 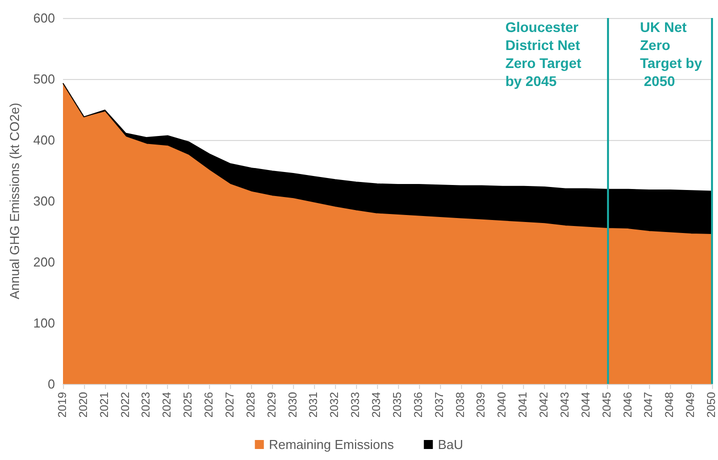 What do you see at coordinates (398, 405) in the screenshot?
I see `x-tick-label: 2035` at bounding box center [398, 405].